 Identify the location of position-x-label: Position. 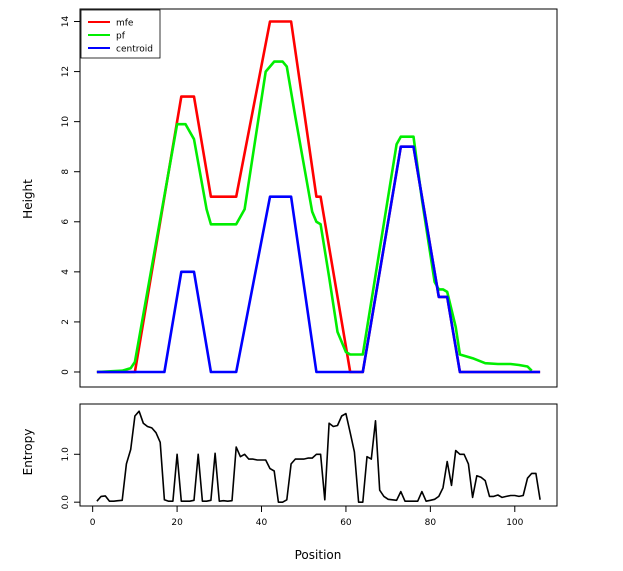
(318, 555).